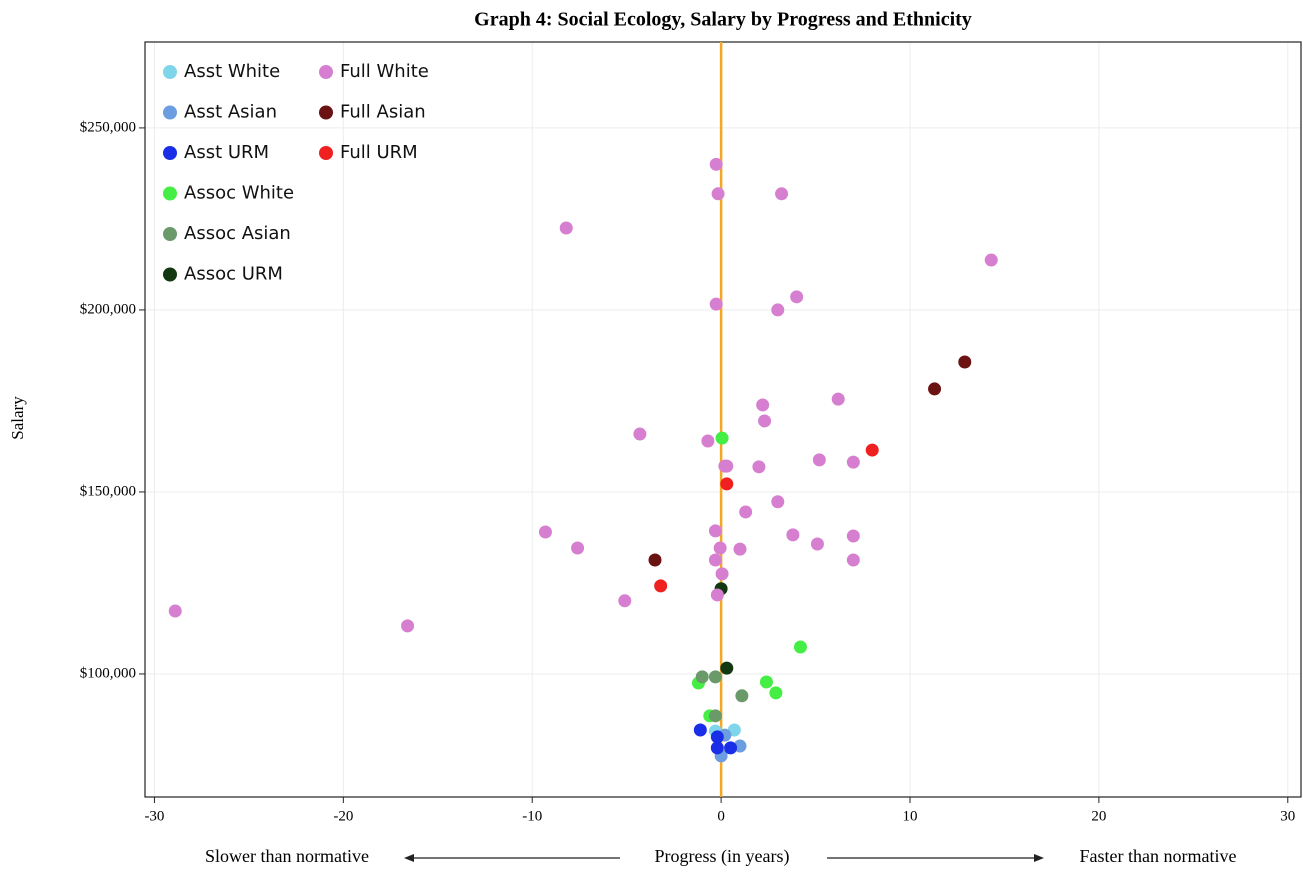 The height and width of the screenshot is (872, 1303). Describe the element at coordinates (532, 816) in the screenshot. I see `x-tick-label: -10` at that location.